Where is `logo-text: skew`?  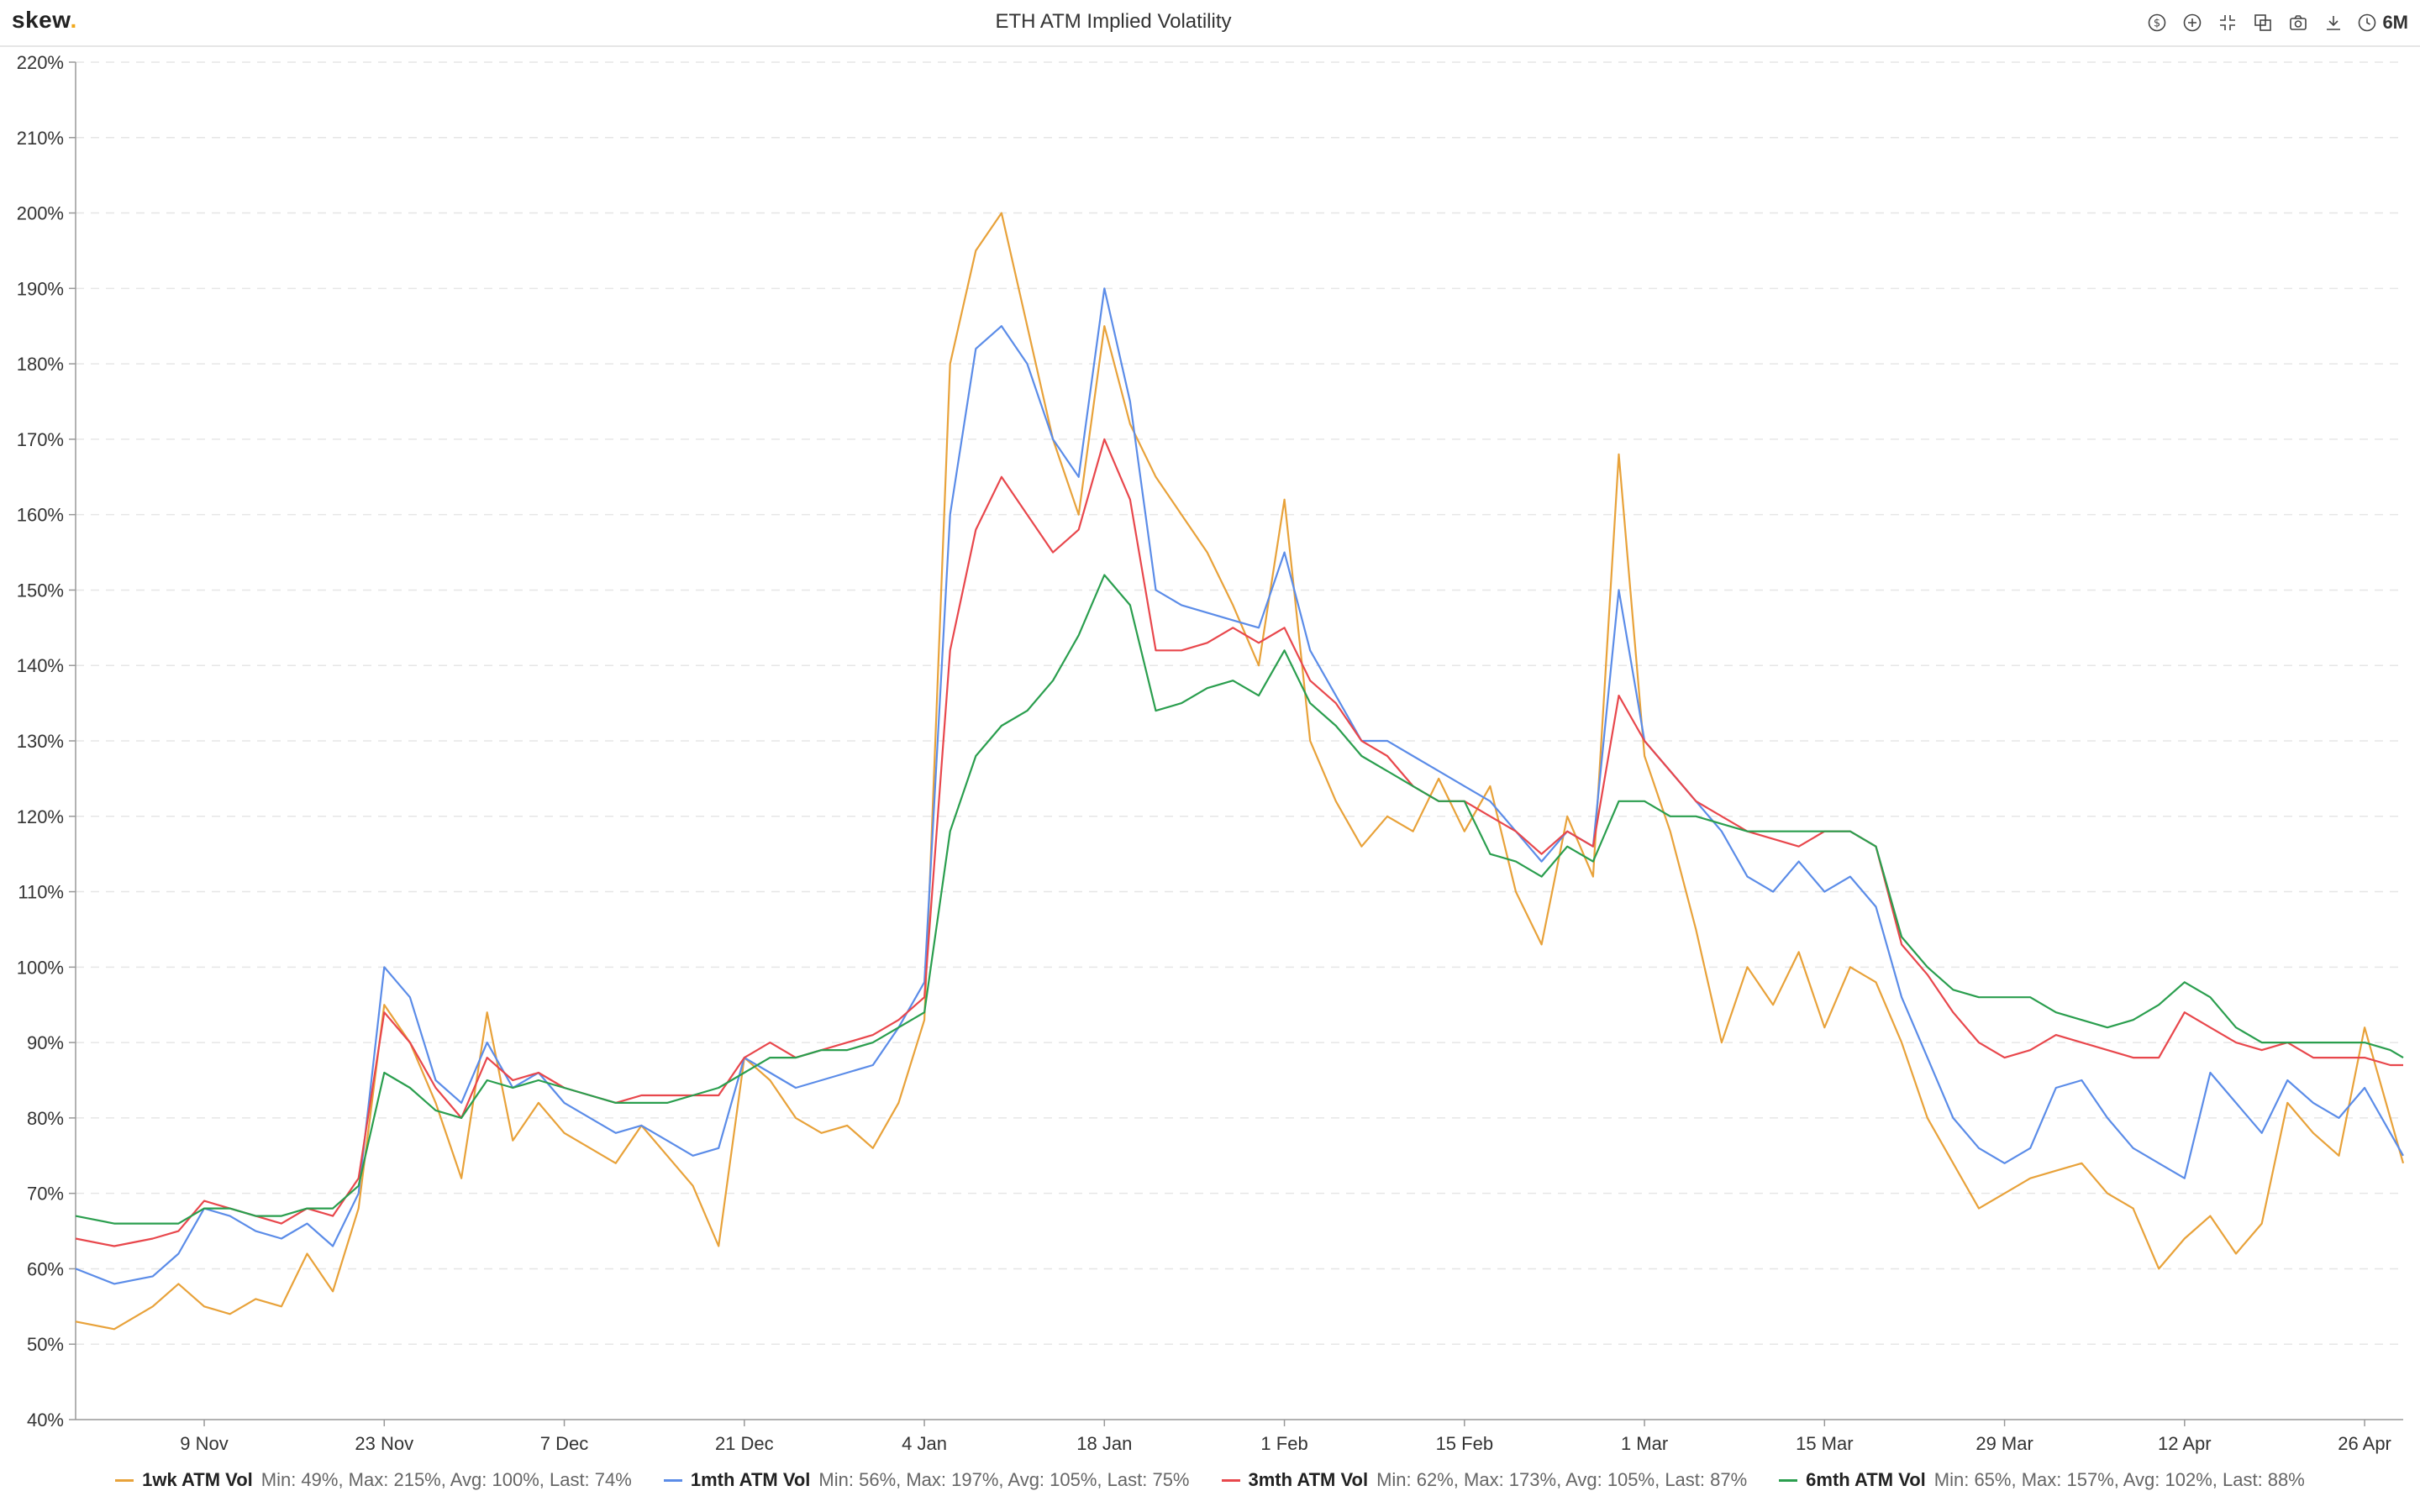
logo-text: skew is located at coordinates (41, 20).